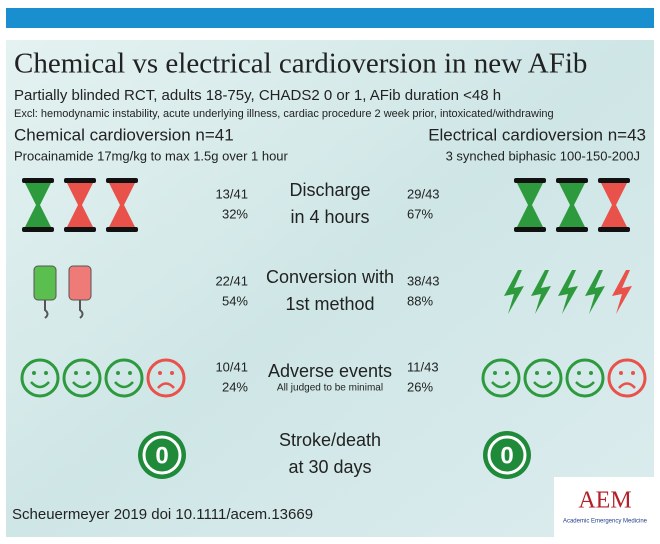  I want to click on percent: 32%, so click(235, 213).